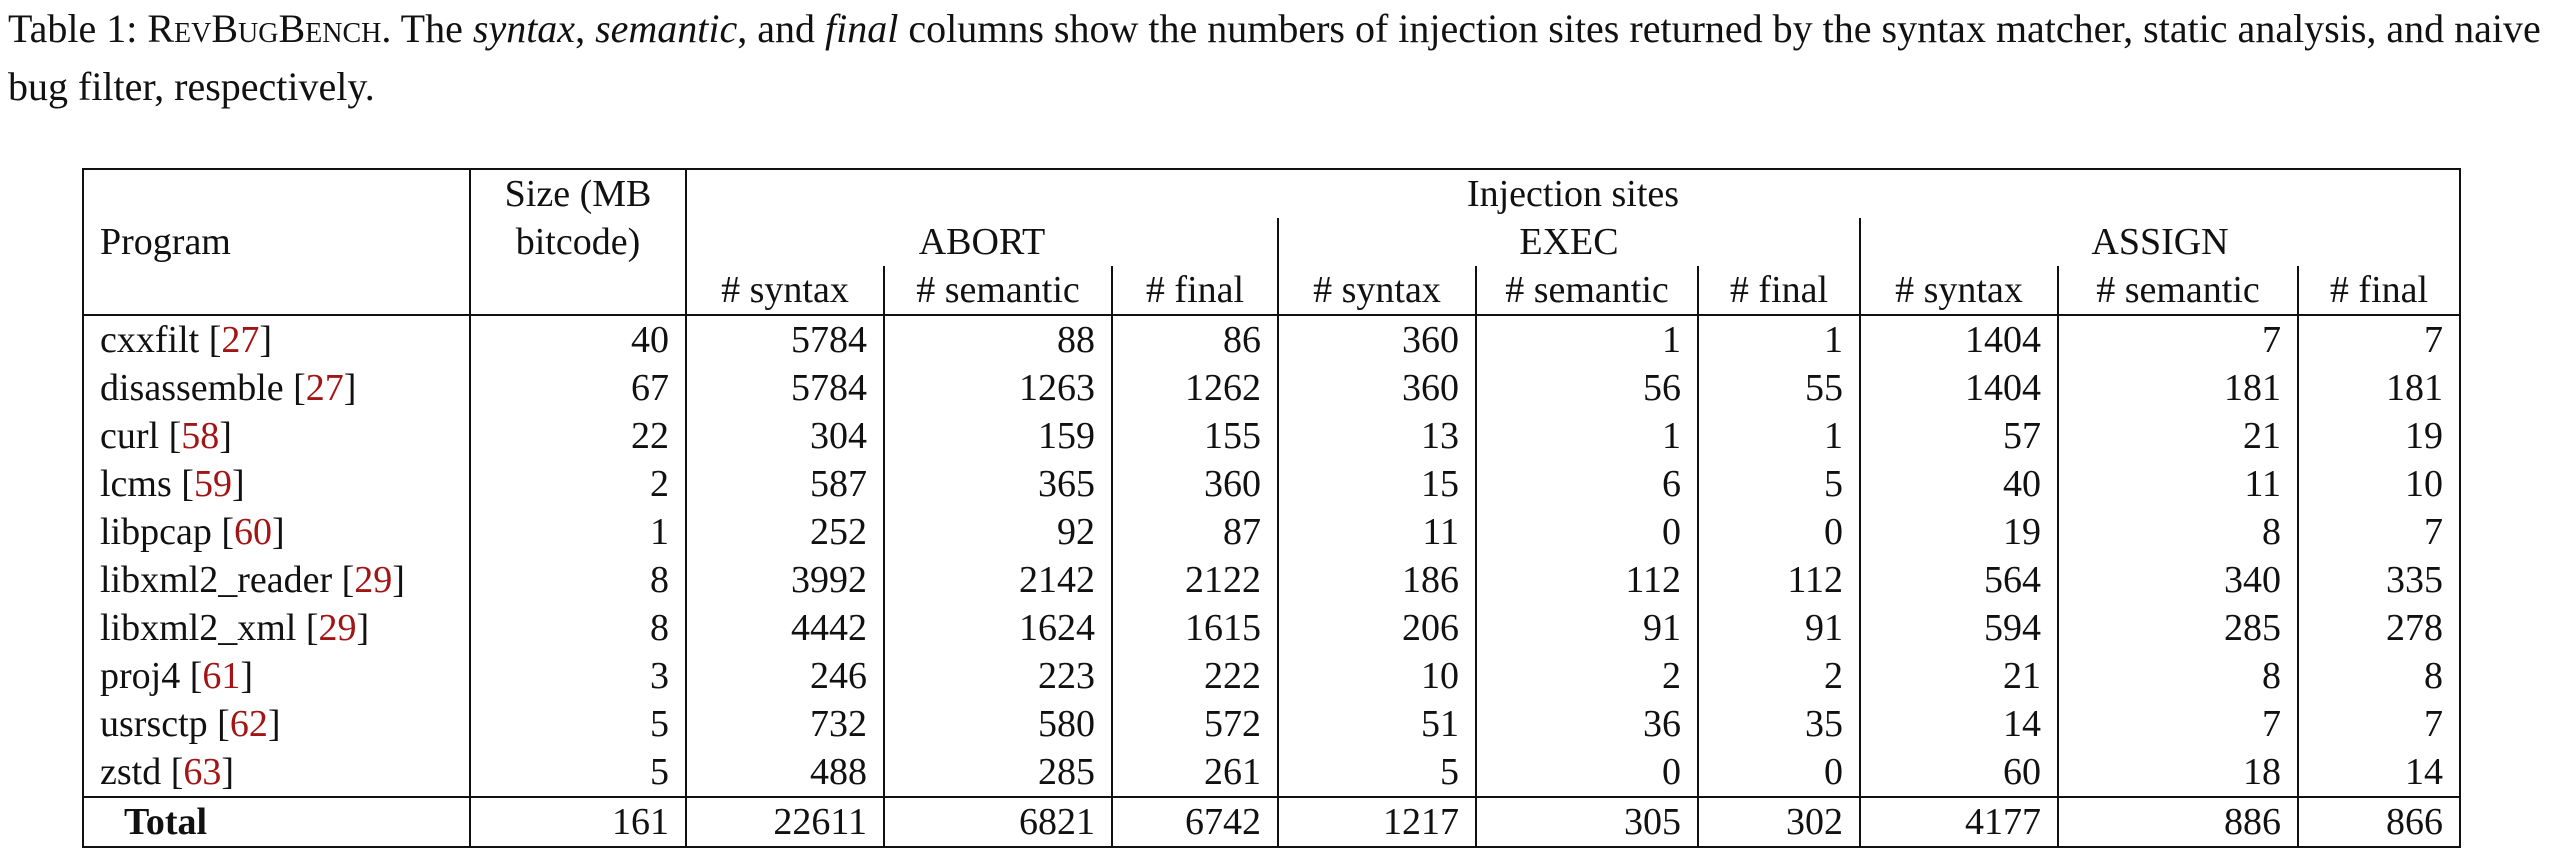  Describe the element at coordinates (1958, 339) in the screenshot. I see `value-cell: 1404` at that location.